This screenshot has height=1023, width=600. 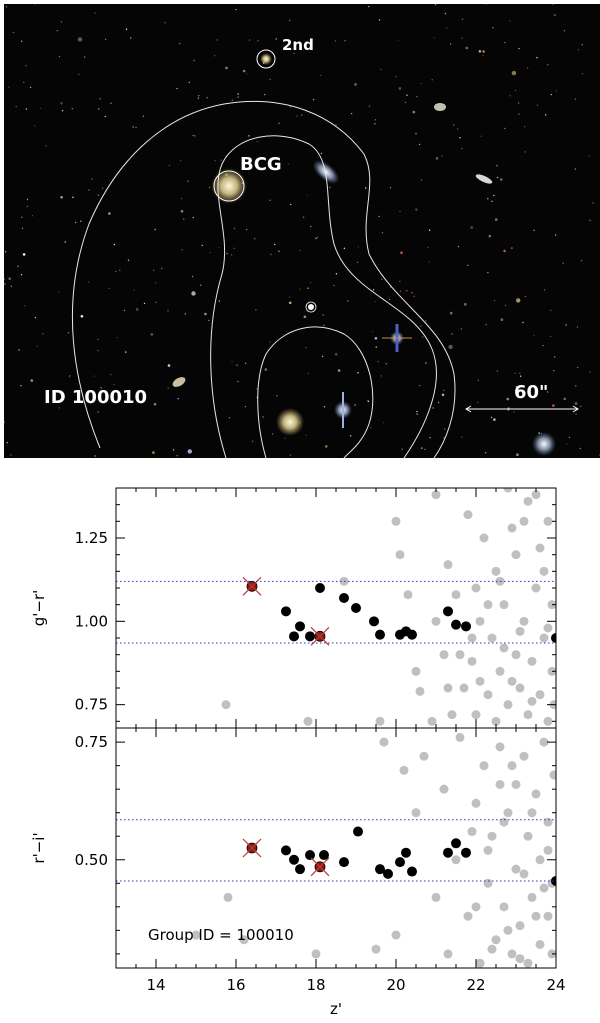 I want to click on x-tick-label: 22, so click(x=475, y=985).